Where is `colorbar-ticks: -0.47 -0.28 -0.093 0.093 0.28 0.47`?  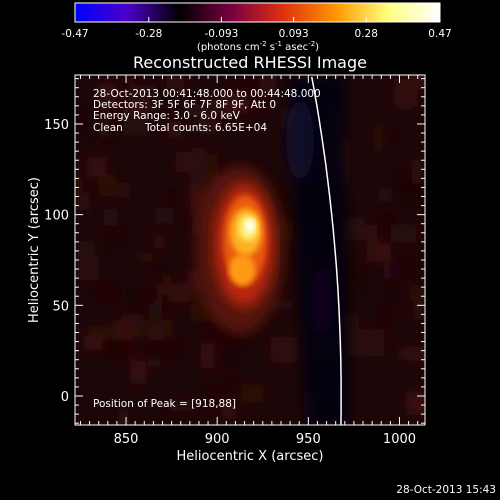
colorbar-ticks: -0.47 -0.28 -0.093 0.093 0.28 0.47 is located at coordinates (256, 28).